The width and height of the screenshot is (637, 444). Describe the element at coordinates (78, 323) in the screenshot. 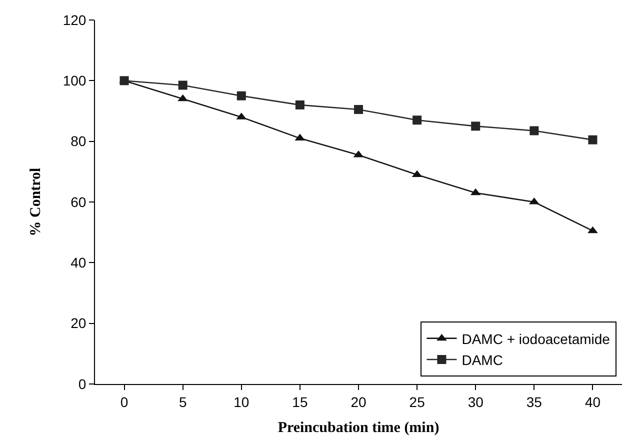

I see `y-tick-label: 20` at that location.